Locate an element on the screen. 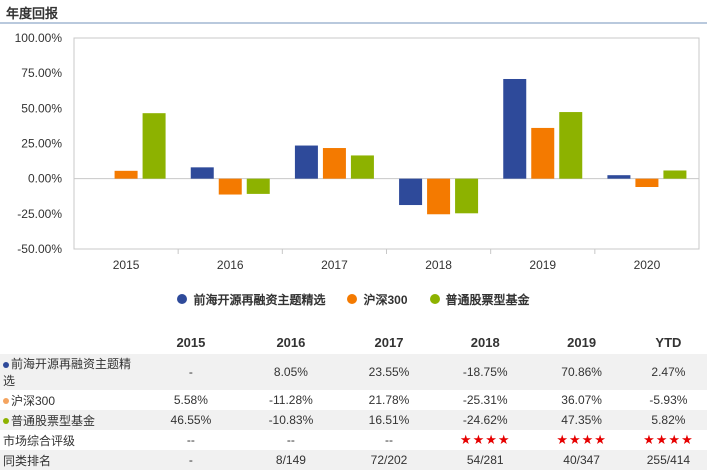 The height and width of the screenshot is (470, 707). table-cell: 16.51% is located at coordinates (389, 420).